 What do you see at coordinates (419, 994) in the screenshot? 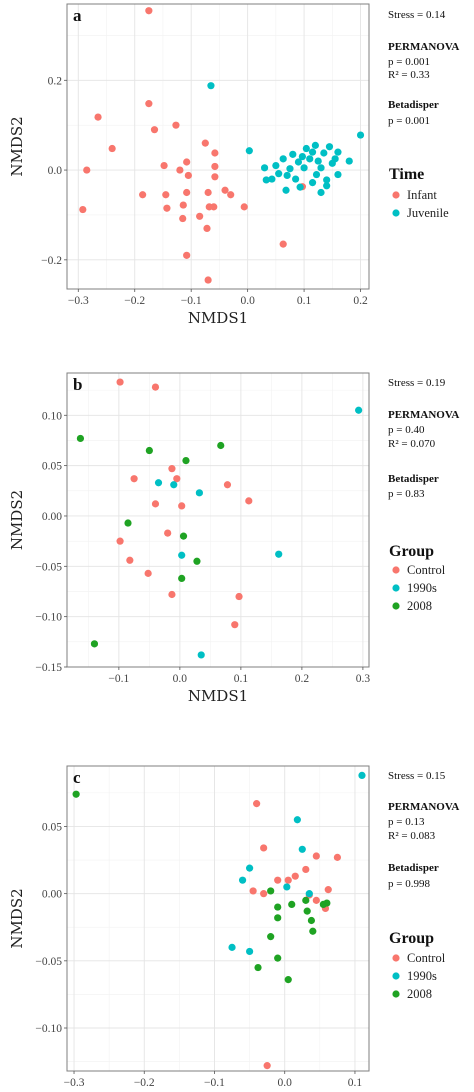
I see `legend-label: 2008` at bounding box center [419, 994].